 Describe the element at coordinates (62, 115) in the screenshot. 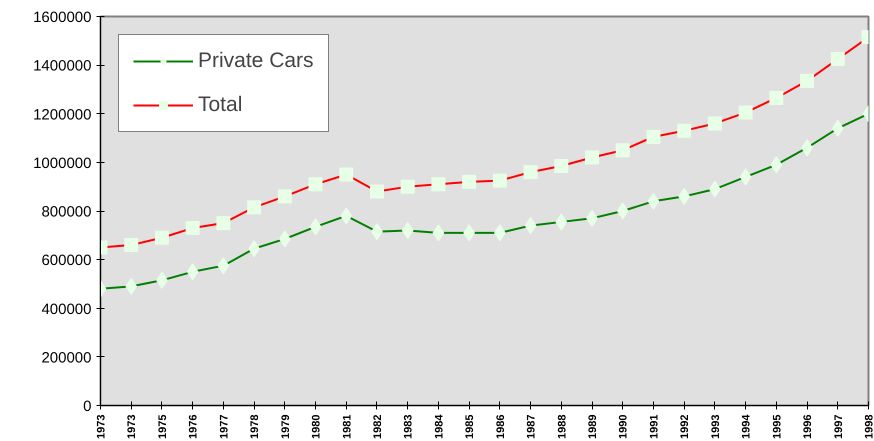

I see `y-tick-label: 1200000` at that location.